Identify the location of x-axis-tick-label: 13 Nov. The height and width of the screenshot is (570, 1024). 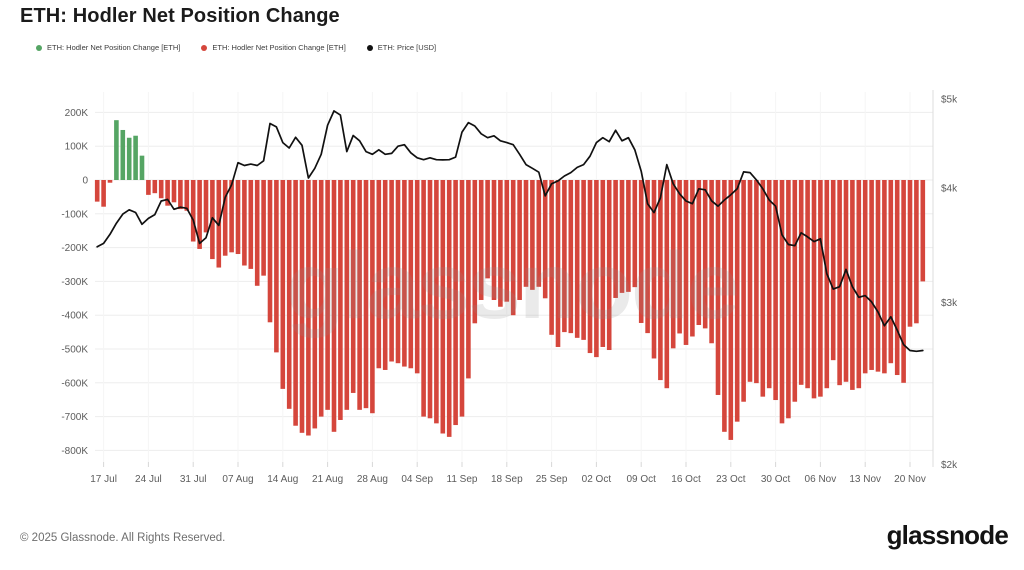
(865, 479).